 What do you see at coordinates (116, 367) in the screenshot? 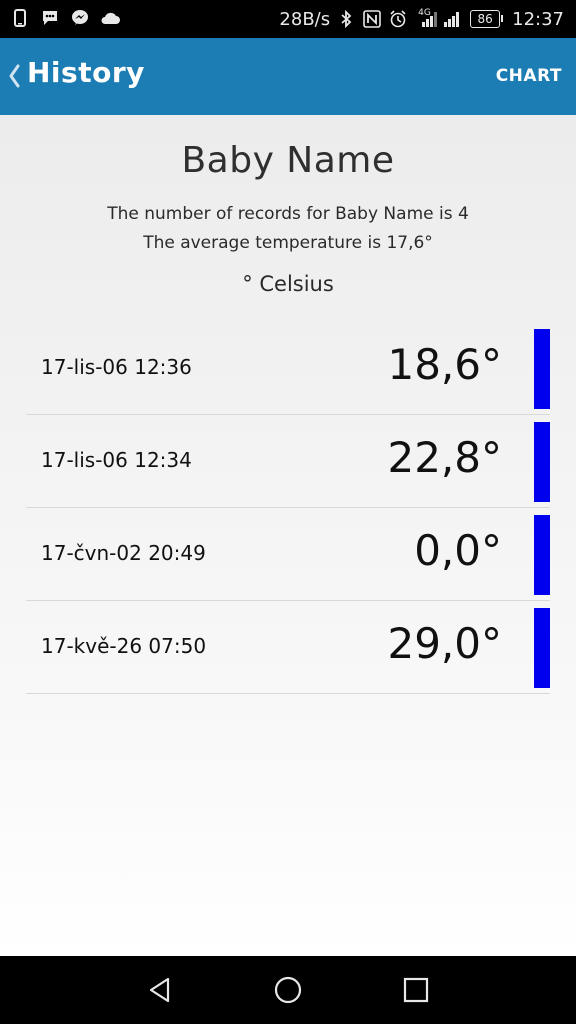
I see `record-date: 17-lis-06 12:36` at bounding box center [116, 367].